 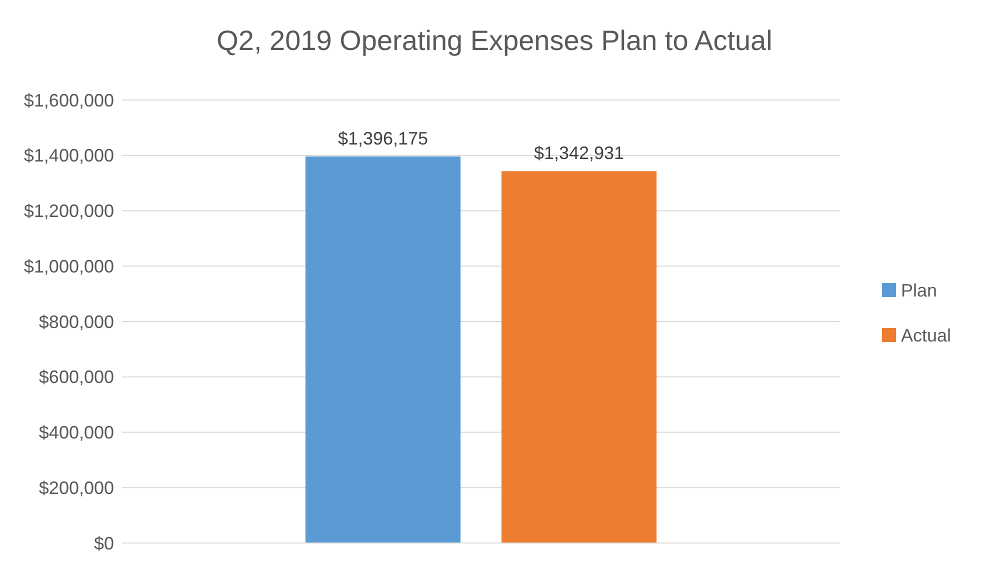 What do you see at coordinates (383, 138) in the screenshot?
I see `data-label: $1,396,175` at bounding box center [383, 138].